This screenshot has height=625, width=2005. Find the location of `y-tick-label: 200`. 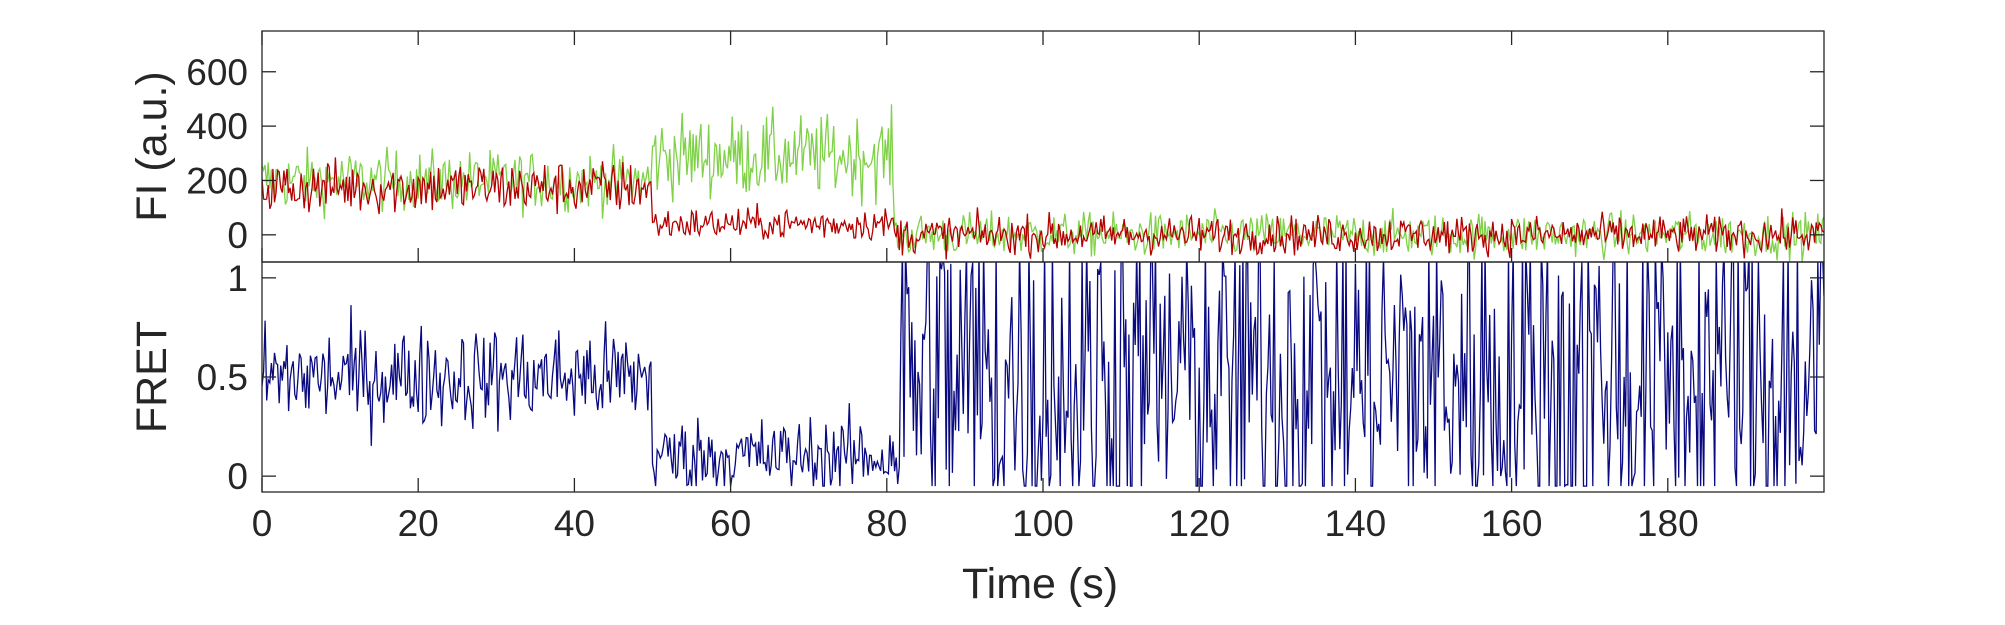

y-tick-label: 200 is located at coordinates (217, 180).